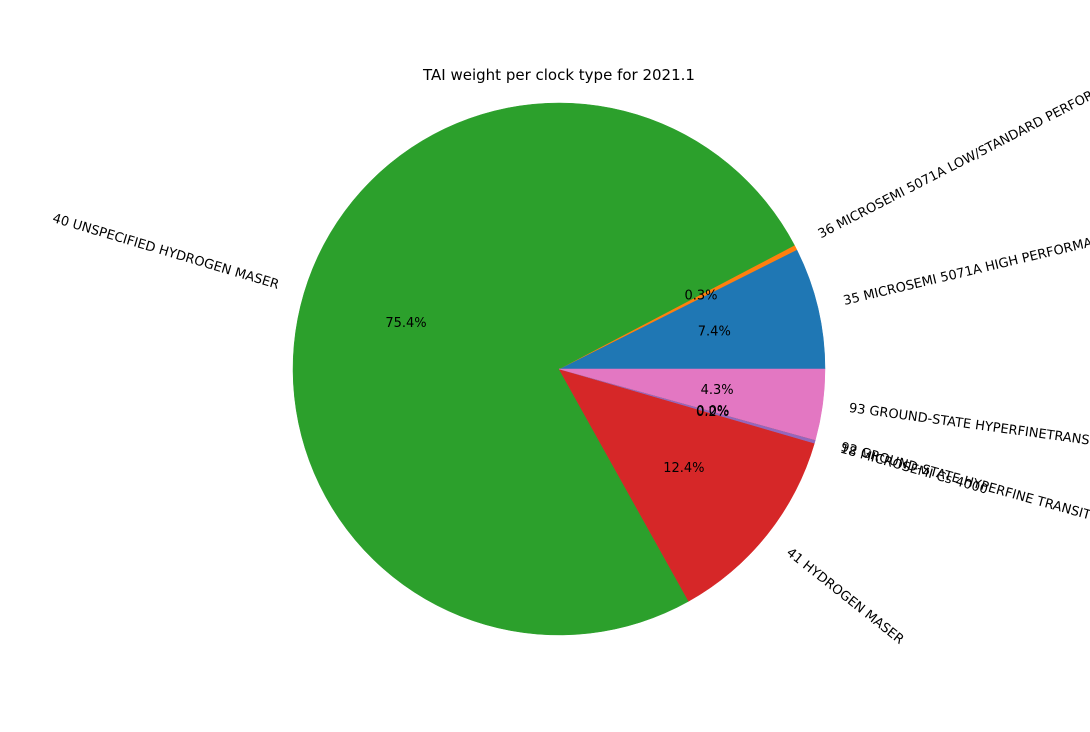 The image size is (1090, 732). I want to click on pie-slice-93-ground-state-hyperfinetransition, so click(692, 404).